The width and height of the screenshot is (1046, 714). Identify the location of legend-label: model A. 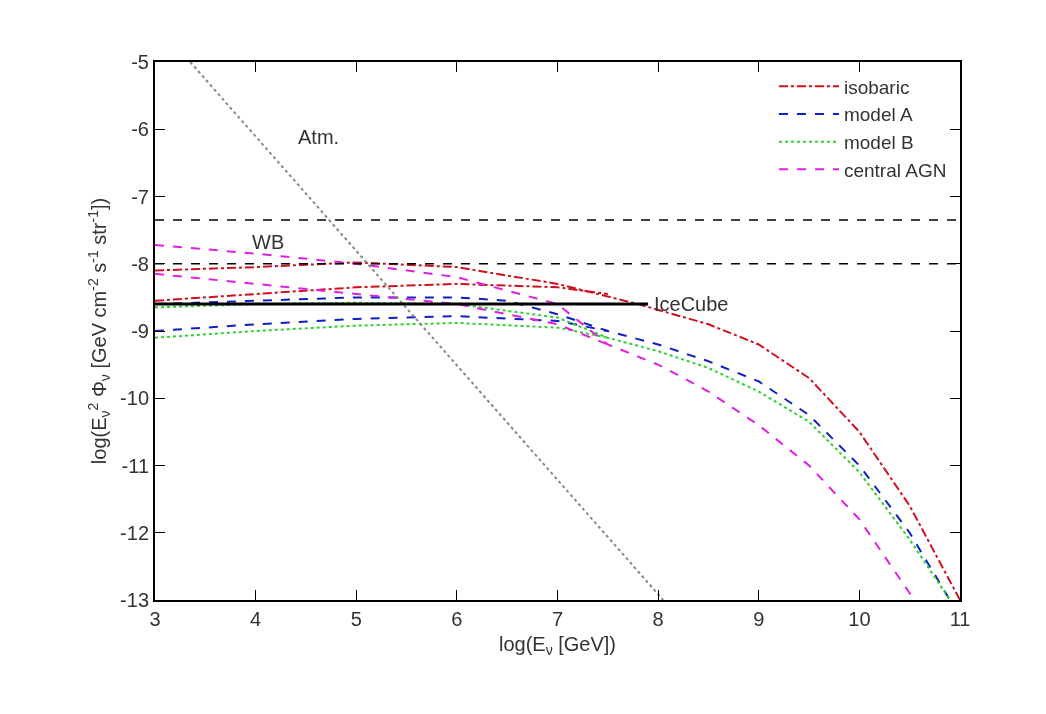
(878, 115).